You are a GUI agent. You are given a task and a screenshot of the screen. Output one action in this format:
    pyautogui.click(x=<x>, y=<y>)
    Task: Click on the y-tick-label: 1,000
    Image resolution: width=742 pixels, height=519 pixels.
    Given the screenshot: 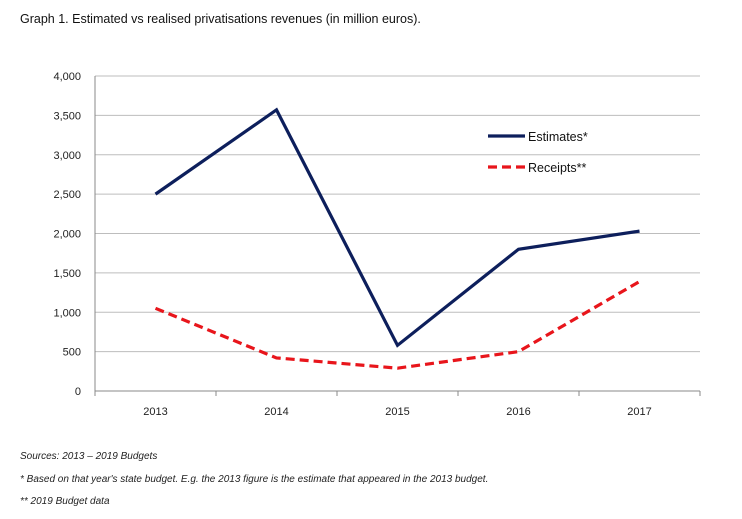 What is the action you would take?
    pyautogui.click(x=67, y=313)
    